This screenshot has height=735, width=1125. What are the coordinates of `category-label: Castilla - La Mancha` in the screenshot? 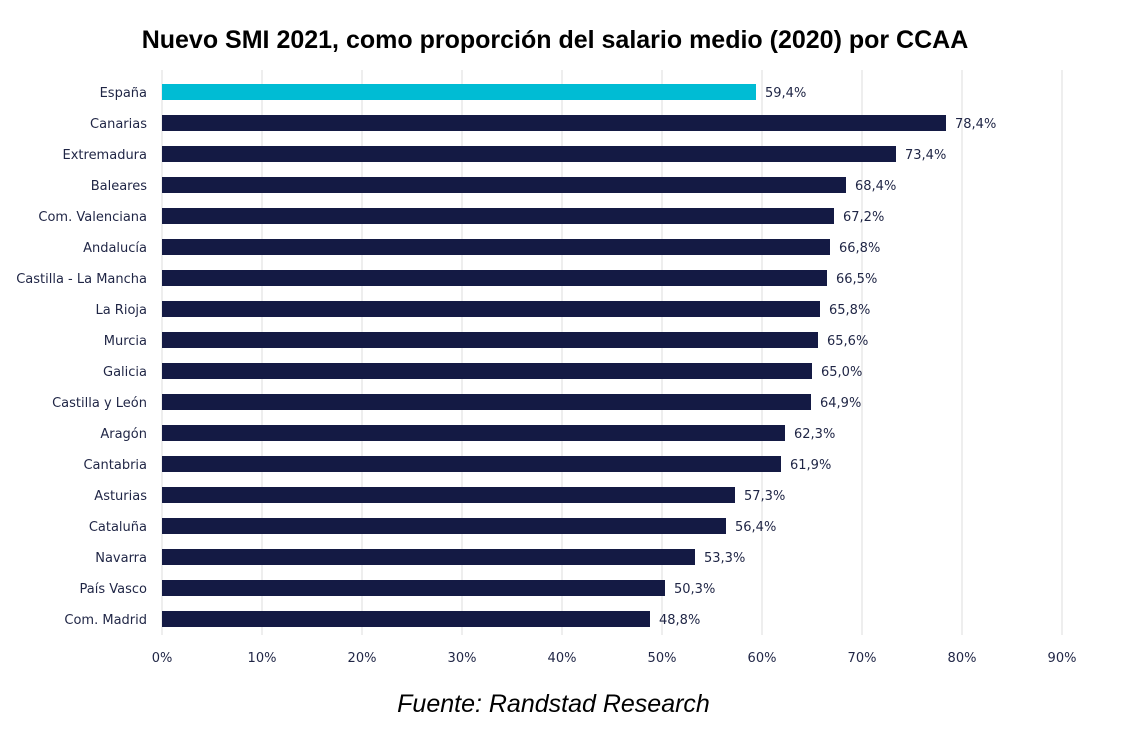 It's located at (81, 279).